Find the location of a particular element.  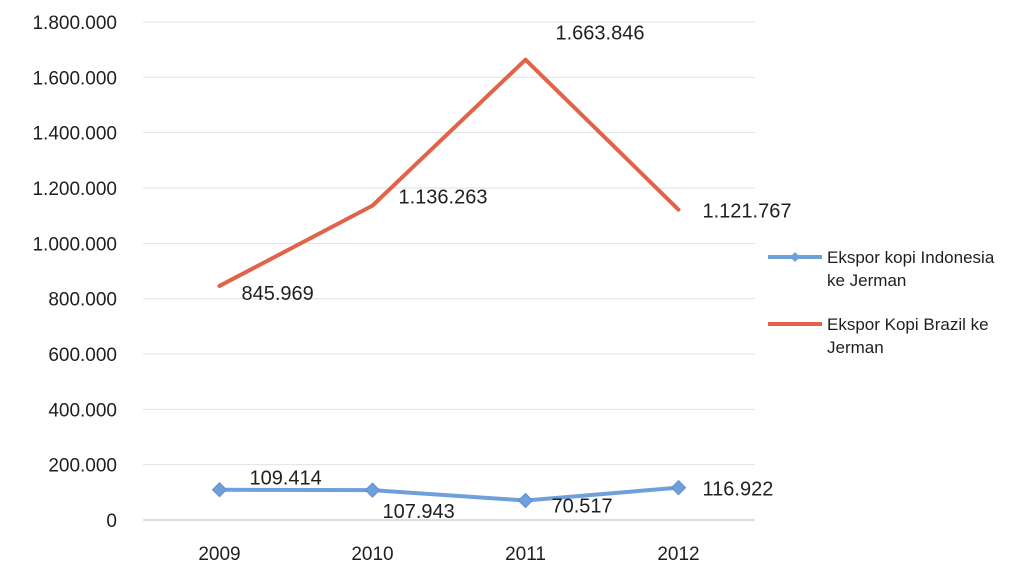

y-tick-label: 1.000.000 is located at coordinates (74, 244).